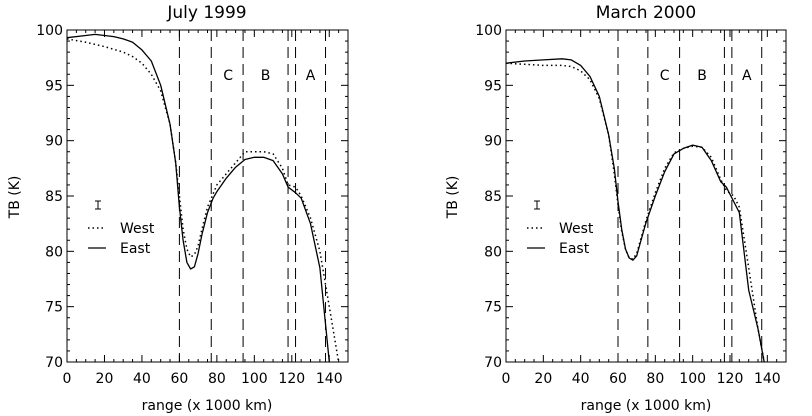  Describe the element at coordinates (646, 13) in the screenshot. I see `chart-title: March 2000` at that location.